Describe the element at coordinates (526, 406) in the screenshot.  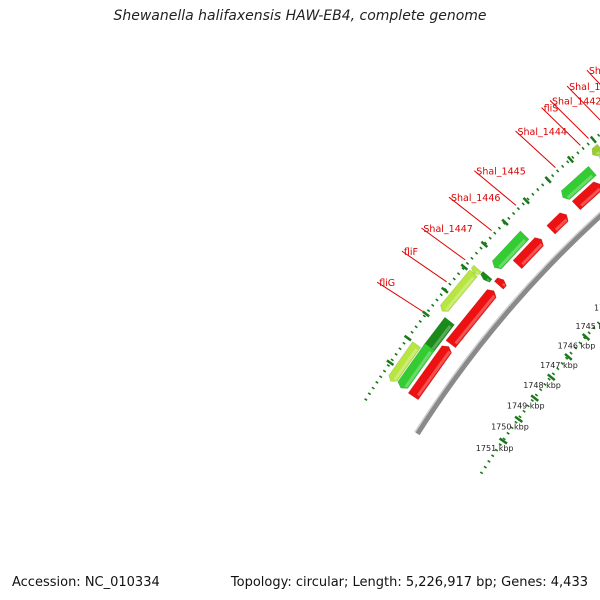
I see `kbp-tick-label: 1749 kbp` at that location.